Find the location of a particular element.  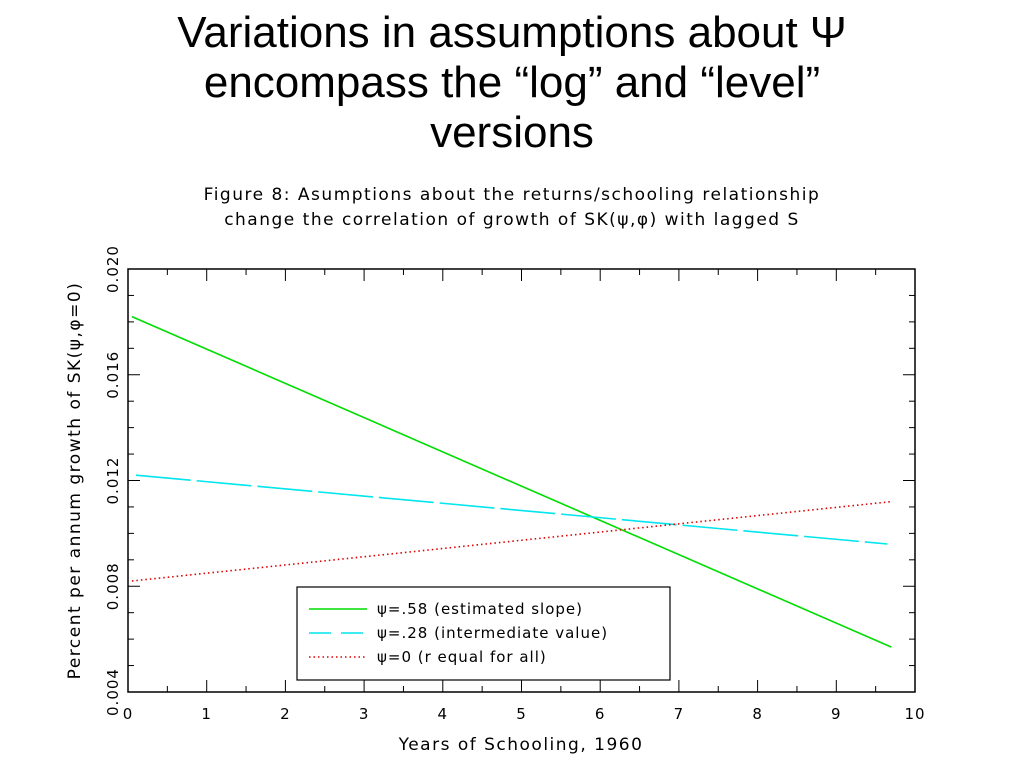

x-tick-label: 3 is located at coordinates (364, 714).